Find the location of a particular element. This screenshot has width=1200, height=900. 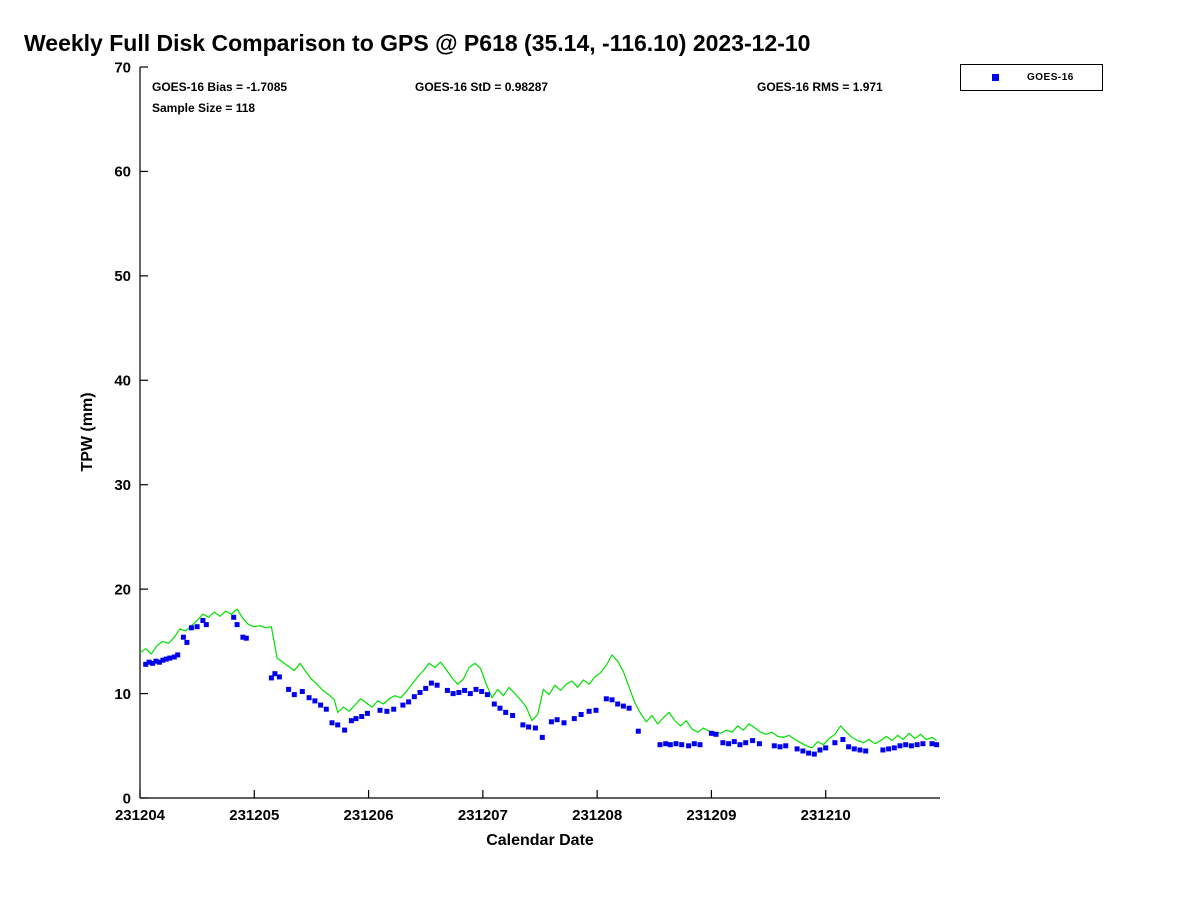

x-tick-label: 231206 is located at coordinates (369, 815).